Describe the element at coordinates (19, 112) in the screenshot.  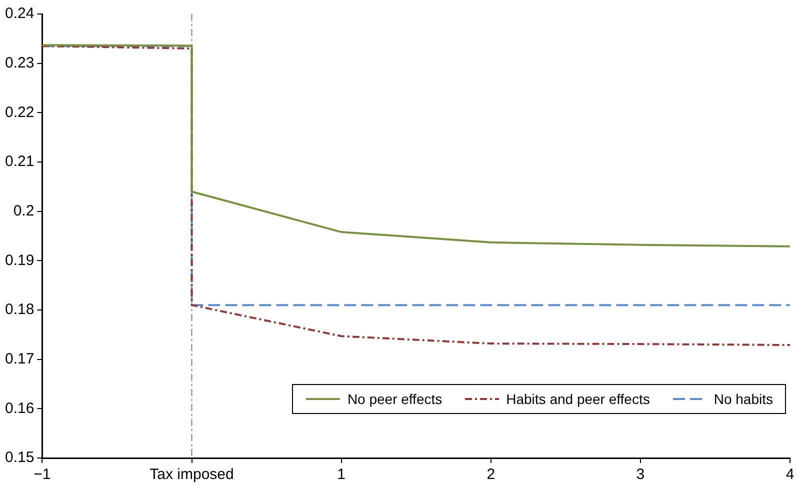
I see `y-tick-label: 0.22` at that location.